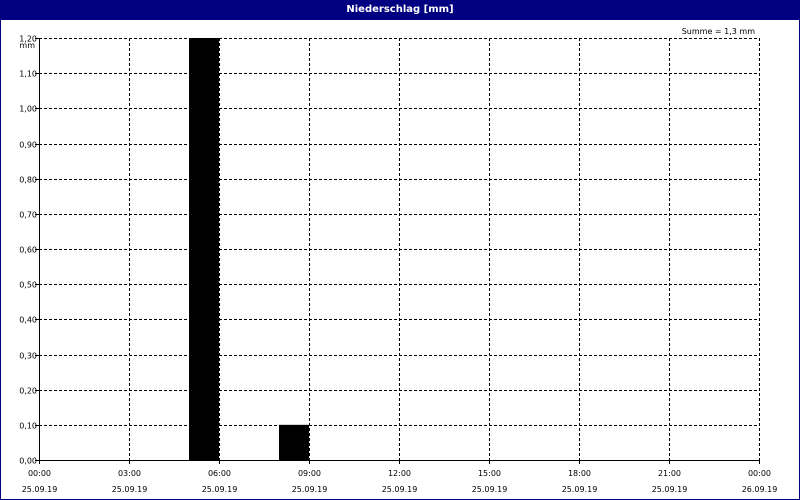 The width and height of the screenshot is (800, 500). What do you see at coordinates (28, 109) in the screenshot?
I see `y-tick-label: 1,00` at bounding box center [28, 109].